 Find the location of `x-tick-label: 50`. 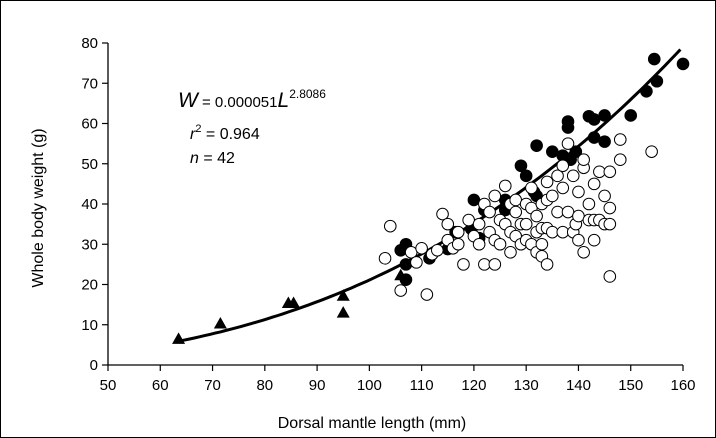

x-tick-label: 50 is located at coordinates (108, 385).